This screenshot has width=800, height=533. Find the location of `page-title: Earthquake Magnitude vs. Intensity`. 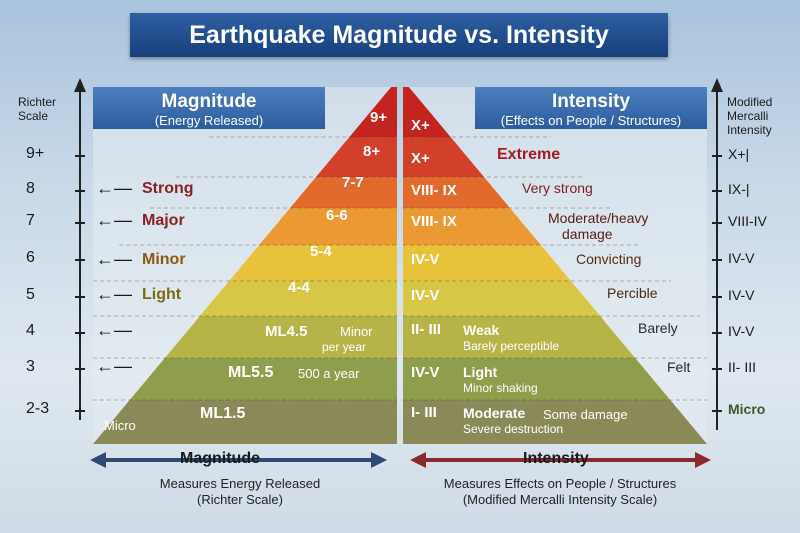

page-title: Earthquake Magnitude vs. Intensity is located at coordinates (399, 34).